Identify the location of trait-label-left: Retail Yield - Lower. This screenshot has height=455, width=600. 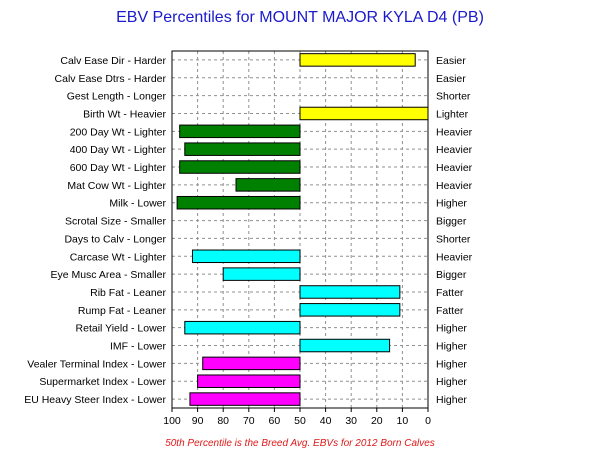
(121, 329).